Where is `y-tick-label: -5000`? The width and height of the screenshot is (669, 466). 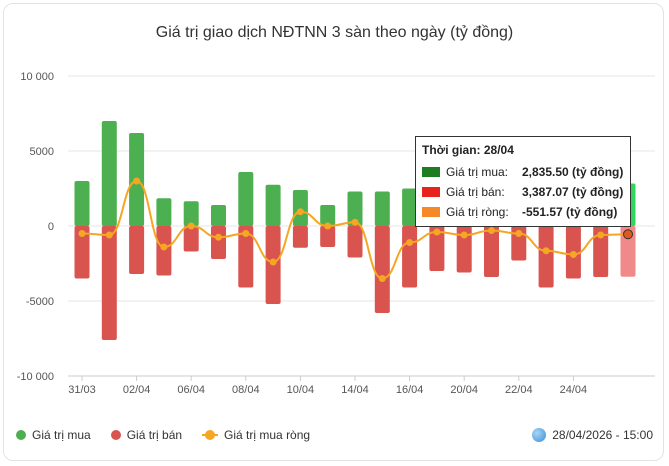
y-tick-label: -5000 is located at coordinates (40, 302).